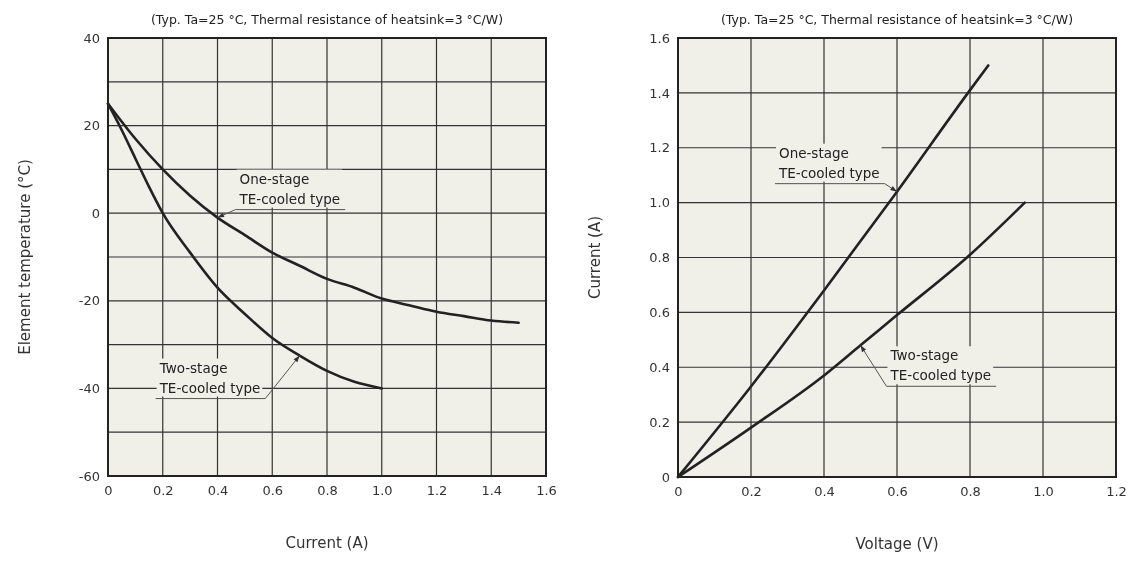  Describe the element at coordinates (659, 422) in the screenshot. I see `y-tick-label: 0.2` at that location.